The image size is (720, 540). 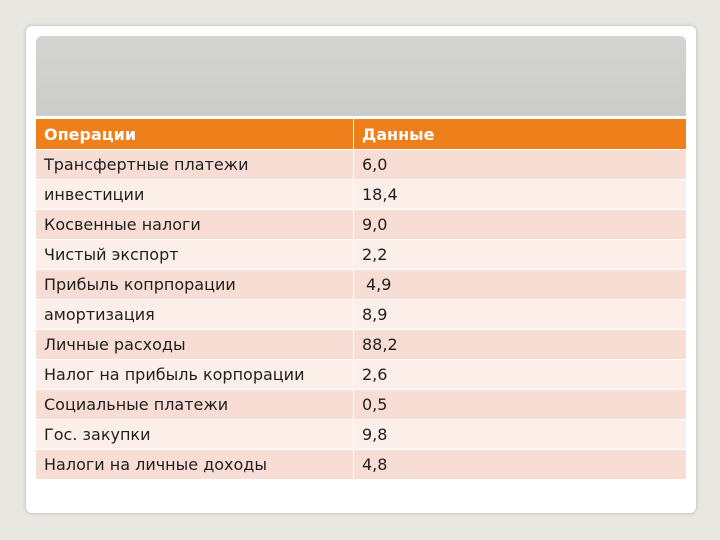 What do you see at coordinates (520, 374) in the screenshot?
I see `value-cell: 2,6` at bounding box center [520, 374].